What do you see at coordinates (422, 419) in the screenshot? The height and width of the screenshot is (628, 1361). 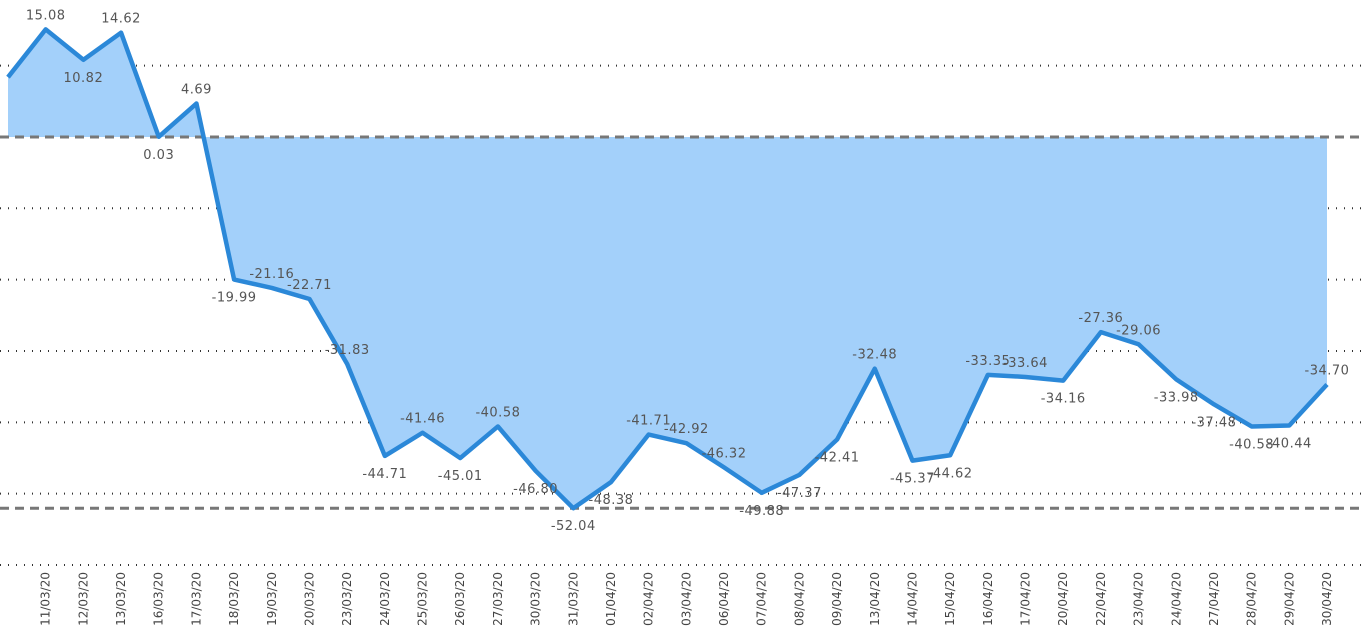 I see `data-label: -41.46` at bounding box center [422, 419].